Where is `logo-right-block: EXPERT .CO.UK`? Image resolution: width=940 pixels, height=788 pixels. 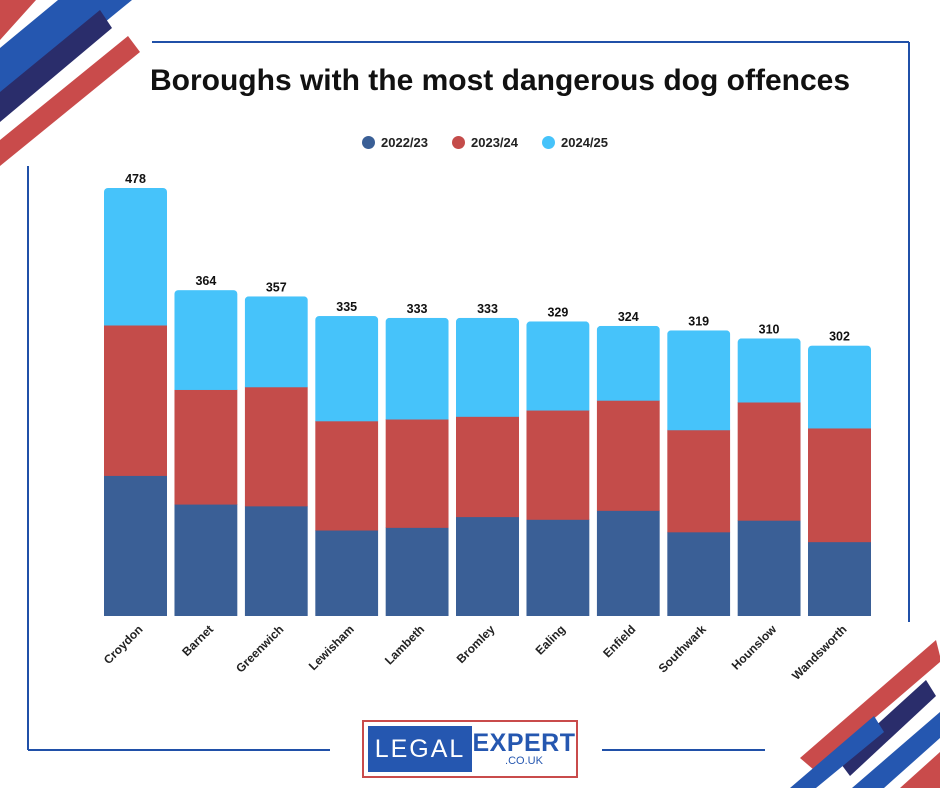 logo-right-block: EXPERT .CO.UK is located at coordinates (524, 749).